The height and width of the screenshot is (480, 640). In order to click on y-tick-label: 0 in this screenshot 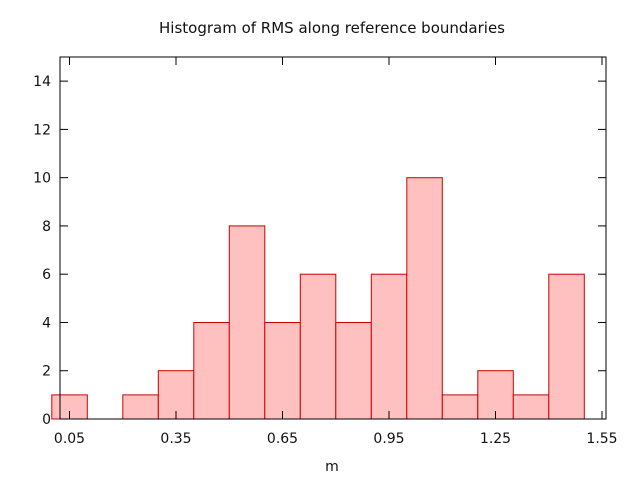, I will do `click(46, 420)`.